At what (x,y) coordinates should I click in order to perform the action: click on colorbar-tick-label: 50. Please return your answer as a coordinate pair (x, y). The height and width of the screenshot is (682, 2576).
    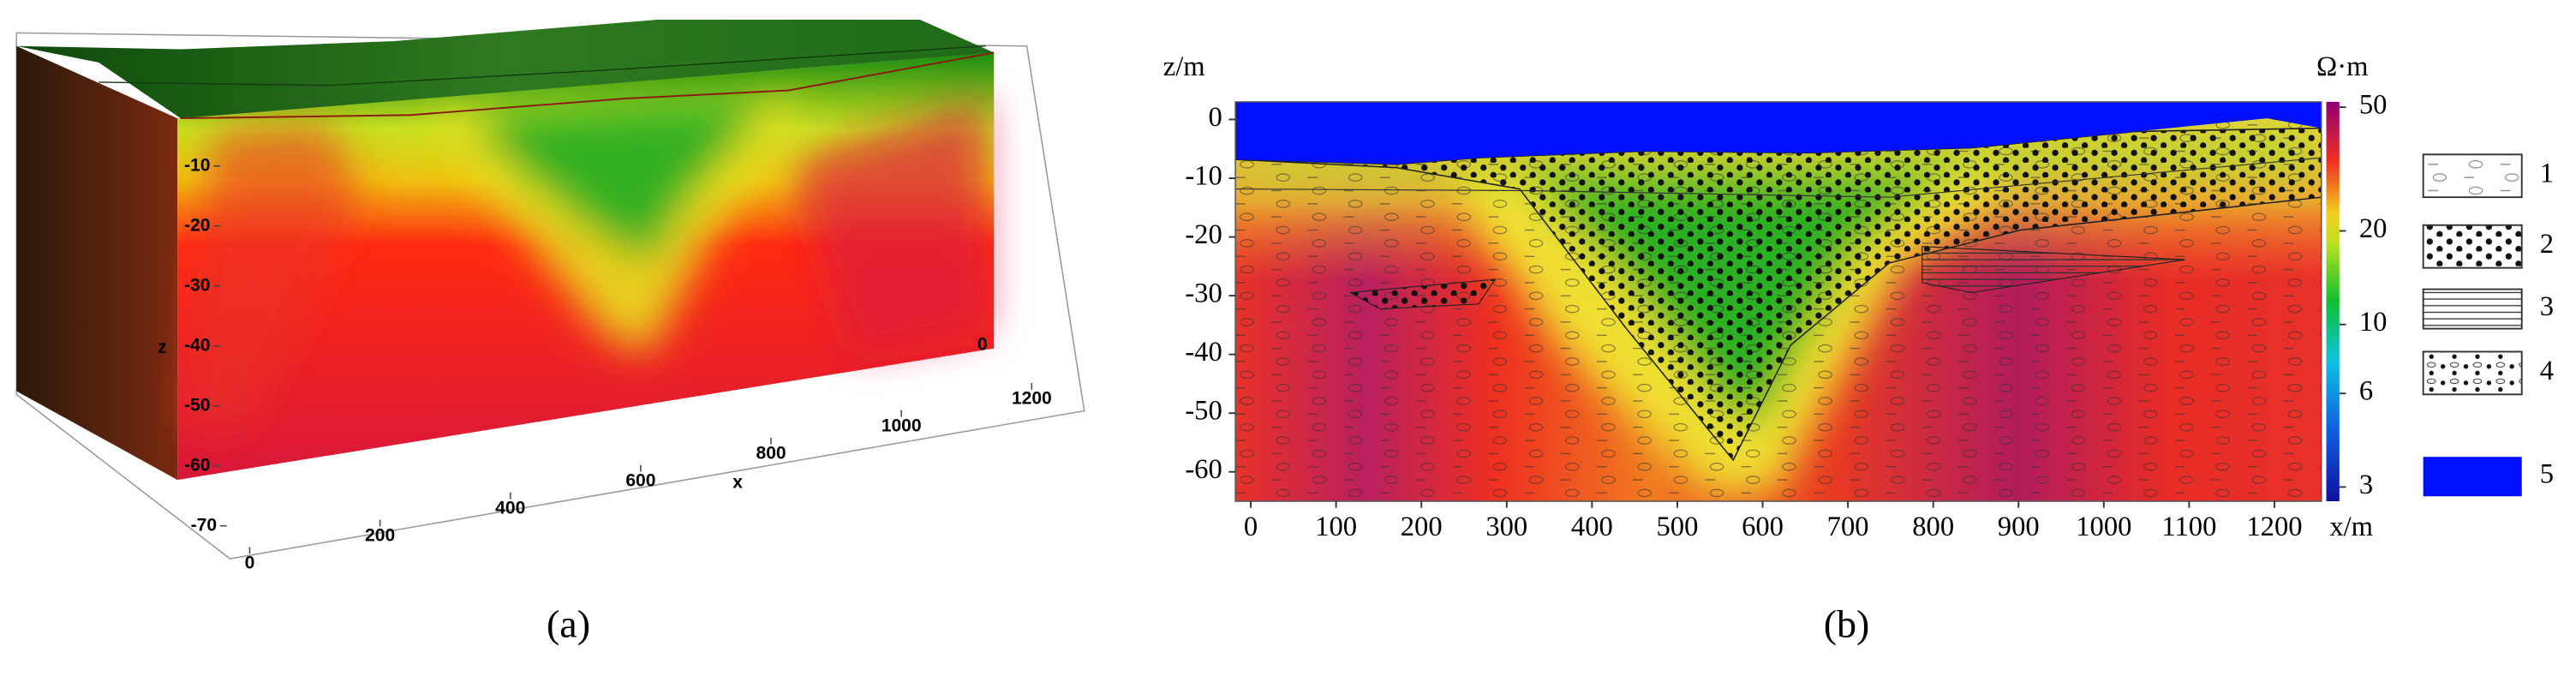
    Looking at the image, I should click on (2374, 105).